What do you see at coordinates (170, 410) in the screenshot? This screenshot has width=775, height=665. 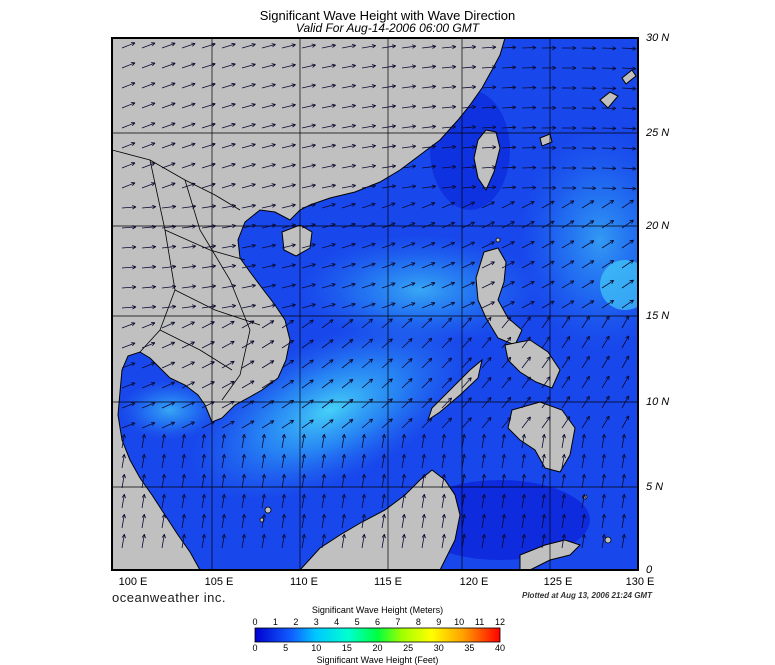 I see `wave-field-gulf` at bounding box center [170, 410].